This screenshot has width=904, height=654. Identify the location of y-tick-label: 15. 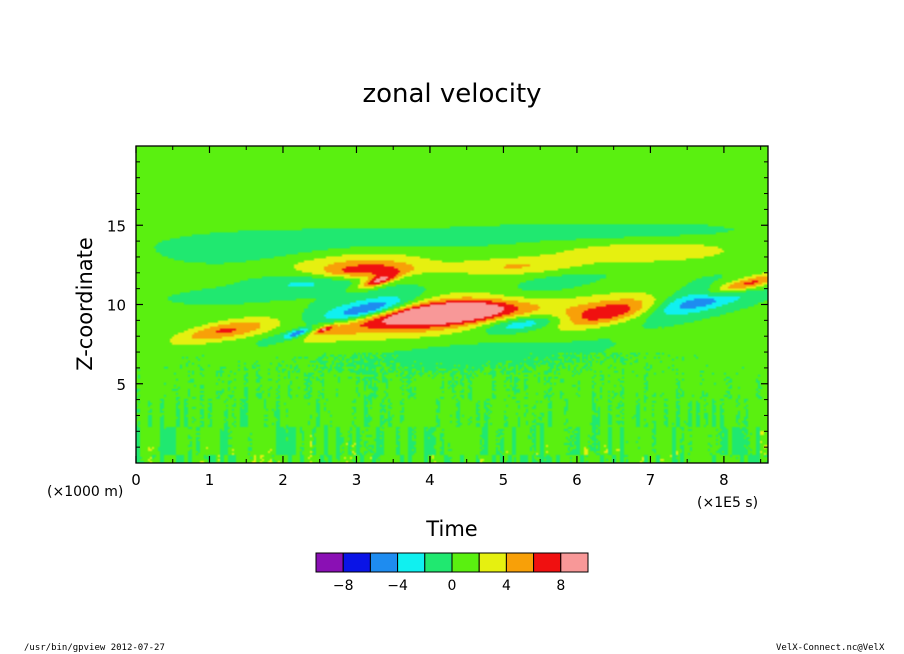
(116, 226).